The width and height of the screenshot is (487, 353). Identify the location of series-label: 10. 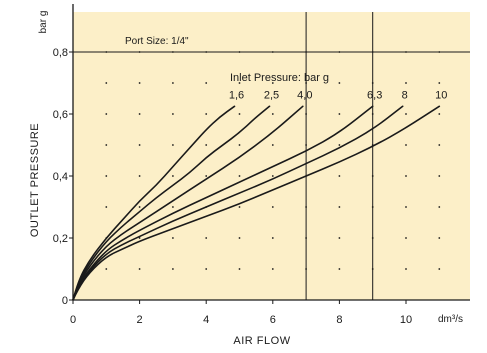
(441, 95).